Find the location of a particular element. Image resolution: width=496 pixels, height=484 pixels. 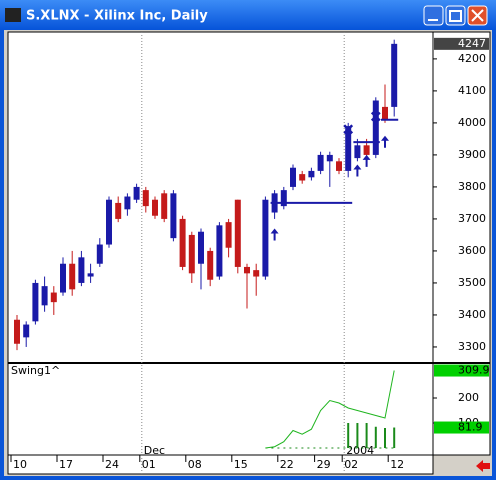

line-last-box is located at coordinates (461, 370).